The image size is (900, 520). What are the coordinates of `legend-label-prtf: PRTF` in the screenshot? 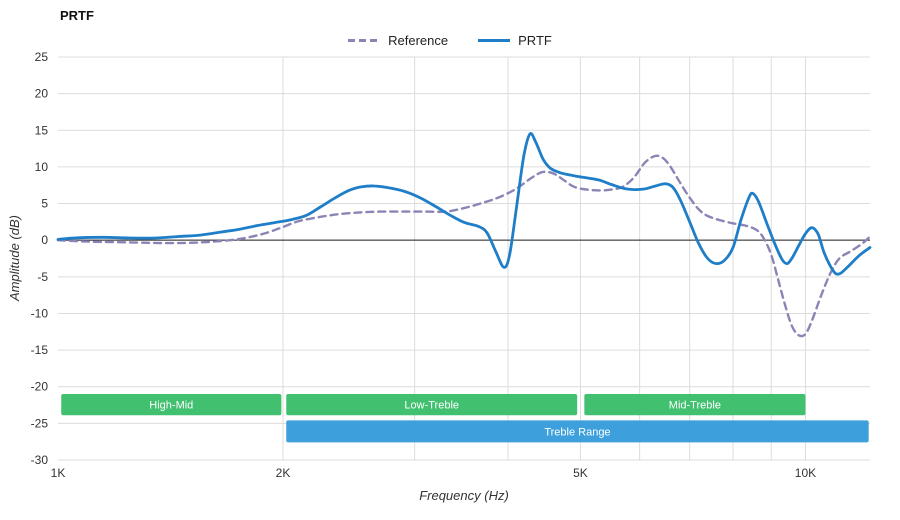 It's located at (535, 40).